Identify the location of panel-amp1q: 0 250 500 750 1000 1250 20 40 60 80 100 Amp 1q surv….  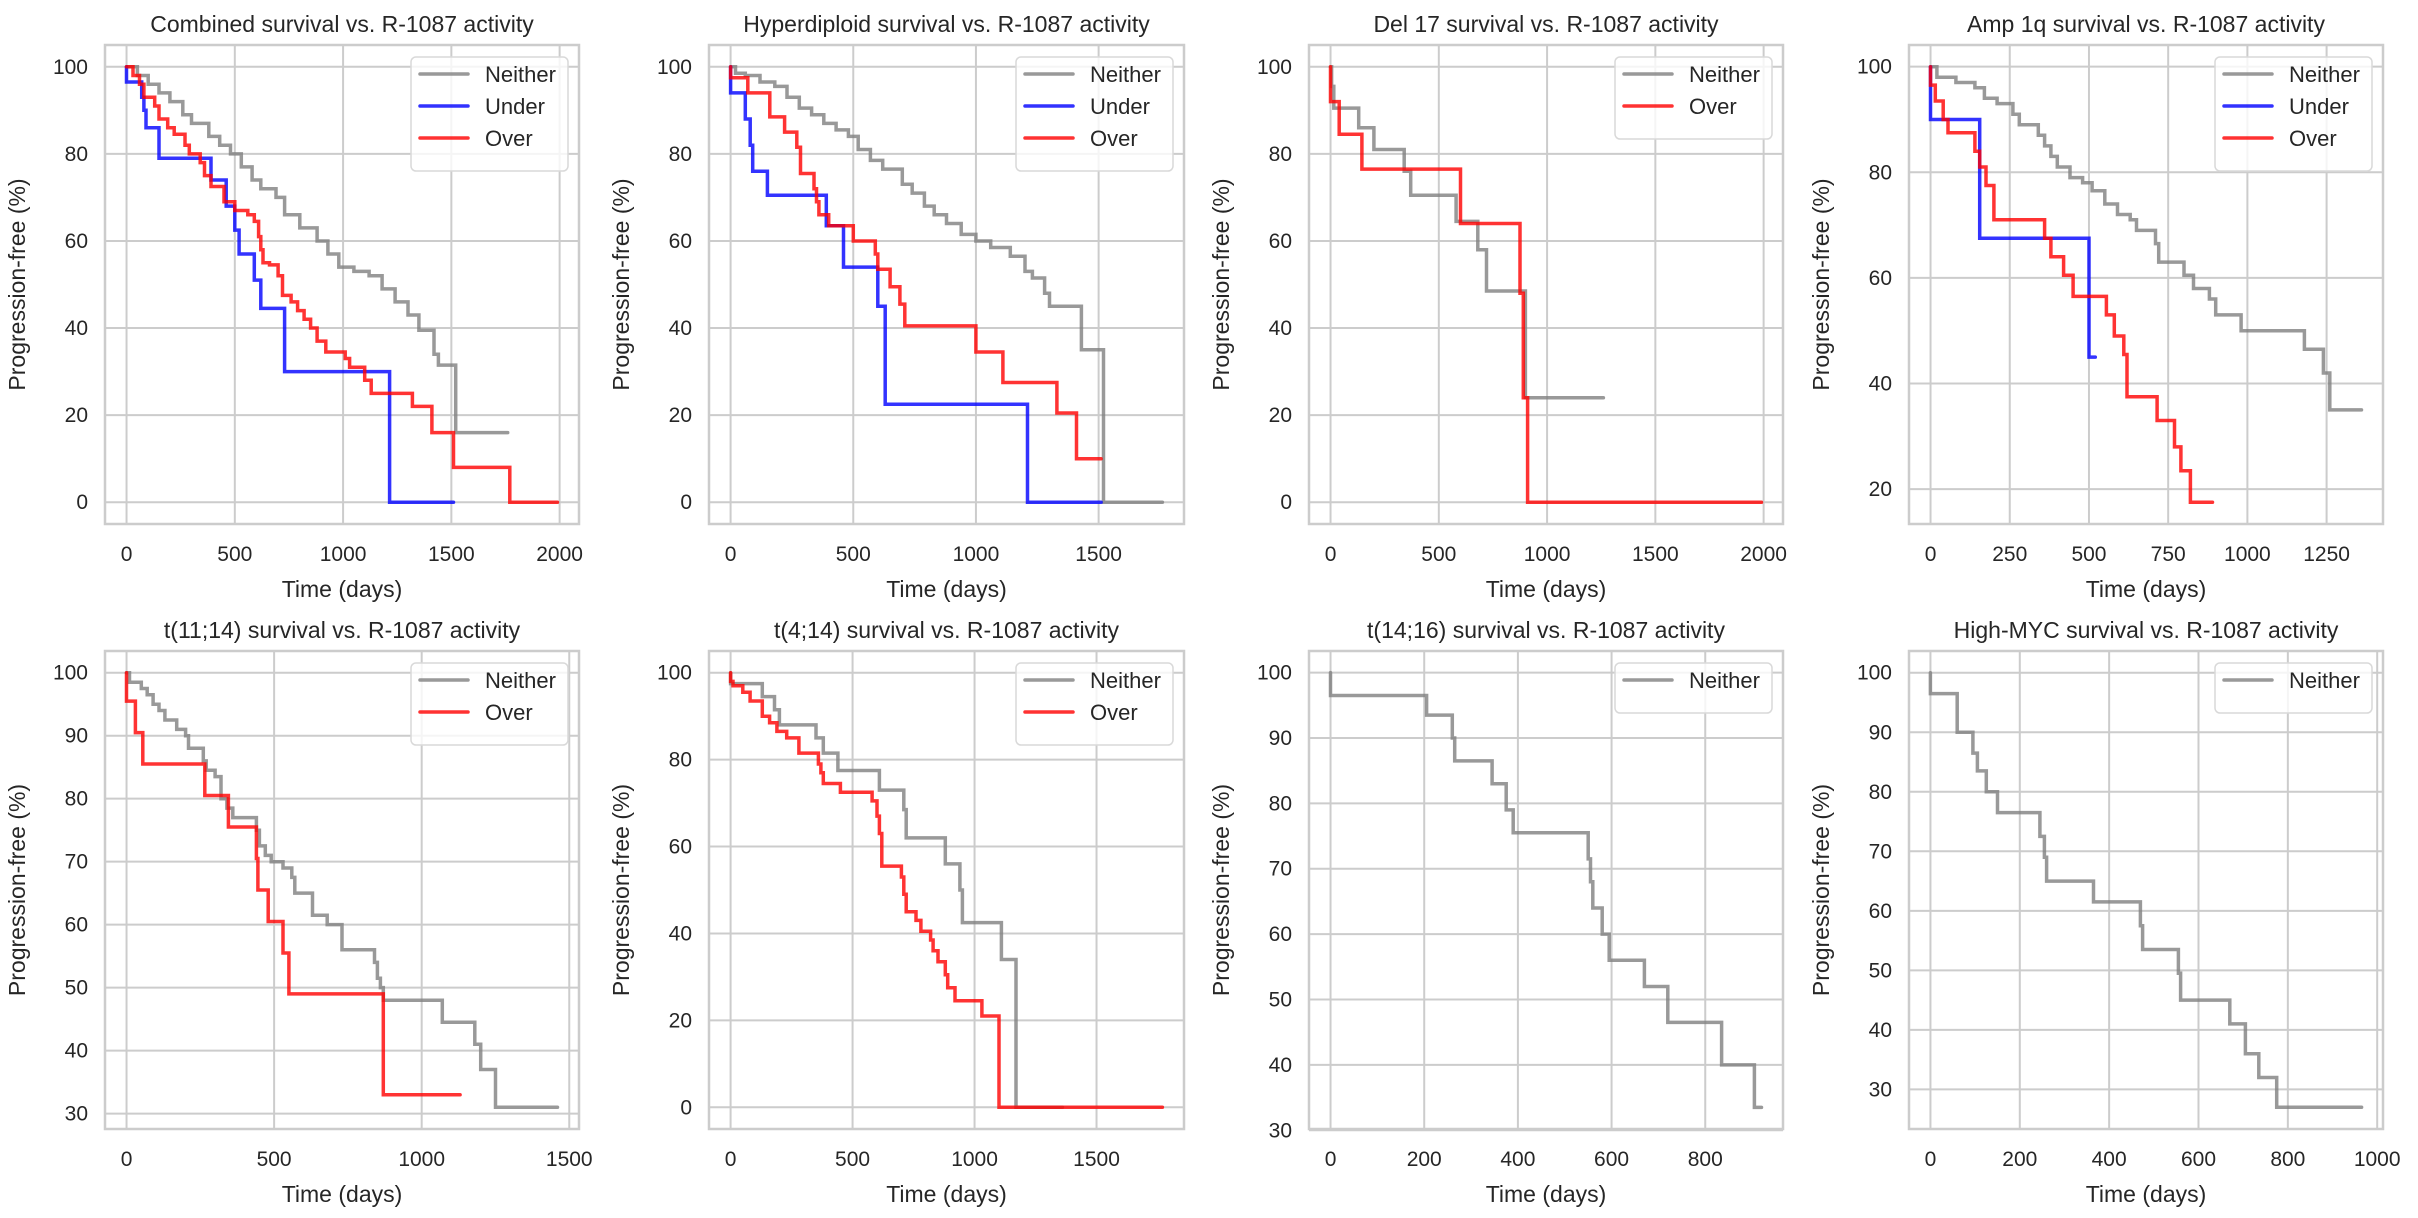
(2096, 306).